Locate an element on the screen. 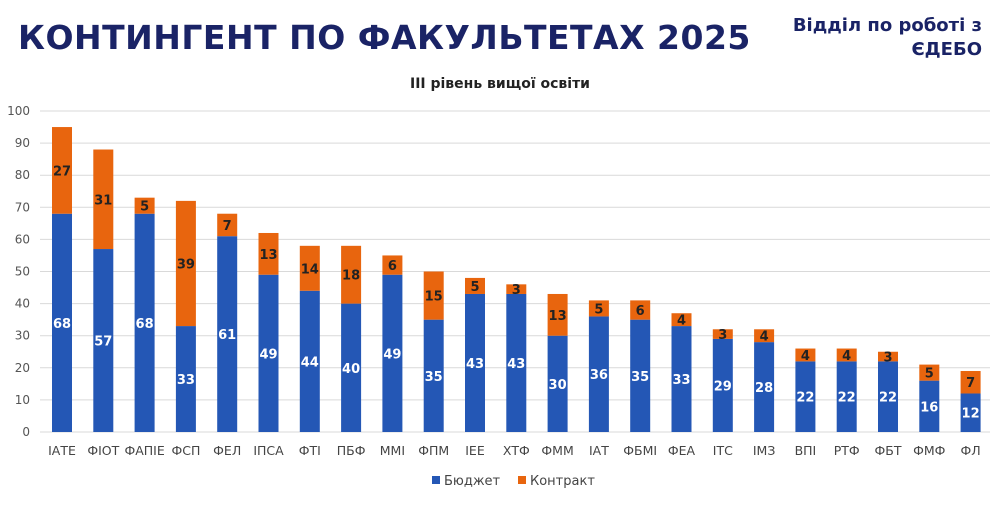  x-tick-label: ММІ is located at coordinates (392, 450).